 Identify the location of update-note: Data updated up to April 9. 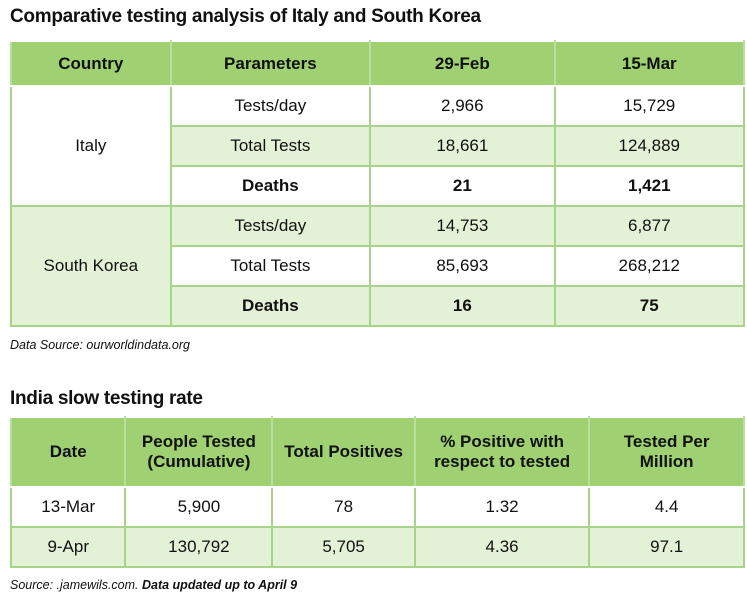
(219, 585).